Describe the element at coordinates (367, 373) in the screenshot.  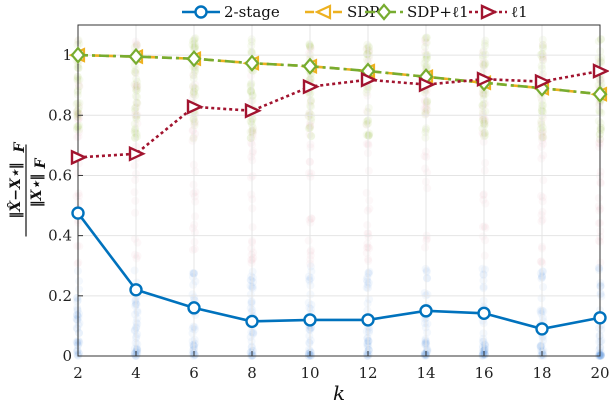
I see `x-tick-label: 12` at that location.